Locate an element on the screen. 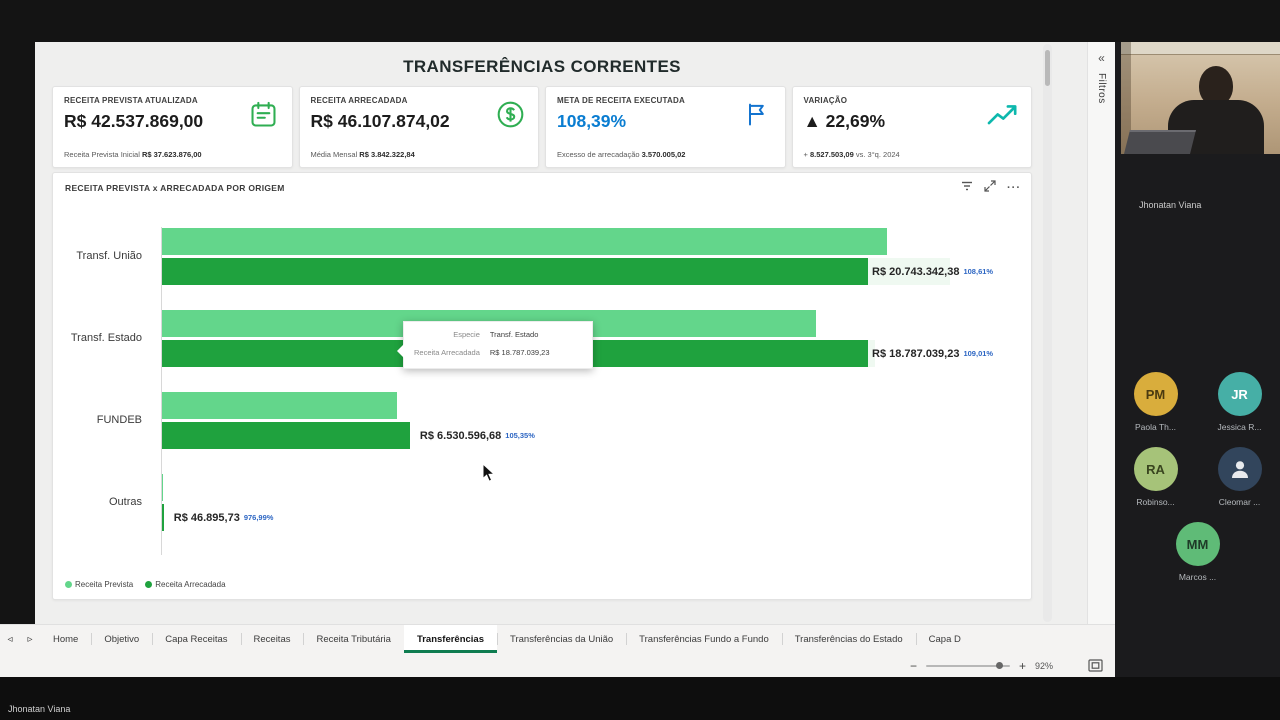  presenter-video-tile is located at coordinates (1200, 98).